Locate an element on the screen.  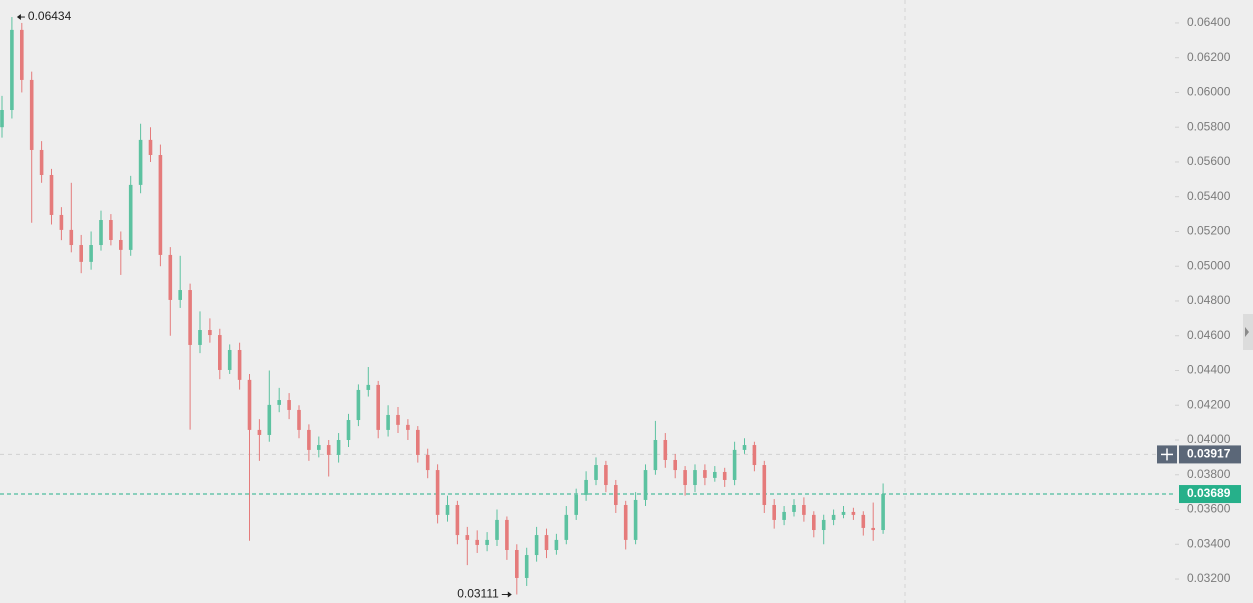
y-tick-label: 0.03400 is located at coordinates (1209, 543).